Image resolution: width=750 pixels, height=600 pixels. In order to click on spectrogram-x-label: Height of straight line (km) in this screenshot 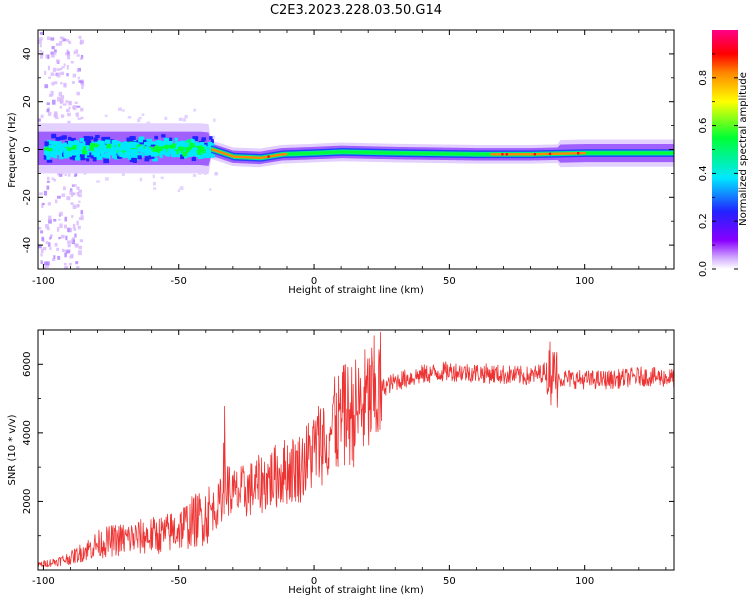, I will do `click(356, 290)`.